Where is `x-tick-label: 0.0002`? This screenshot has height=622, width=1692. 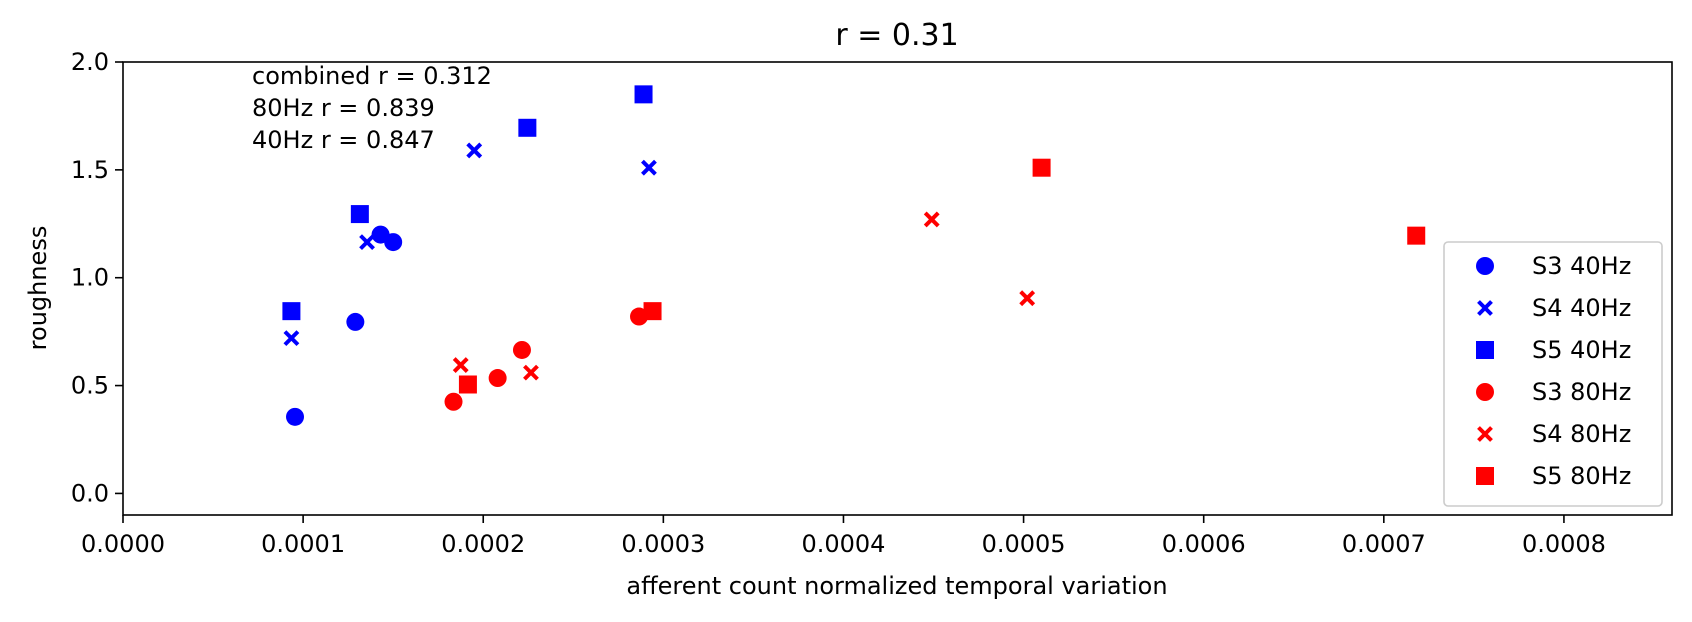
x-tick-label: 0.0002 is located at coordinates (483, 544).